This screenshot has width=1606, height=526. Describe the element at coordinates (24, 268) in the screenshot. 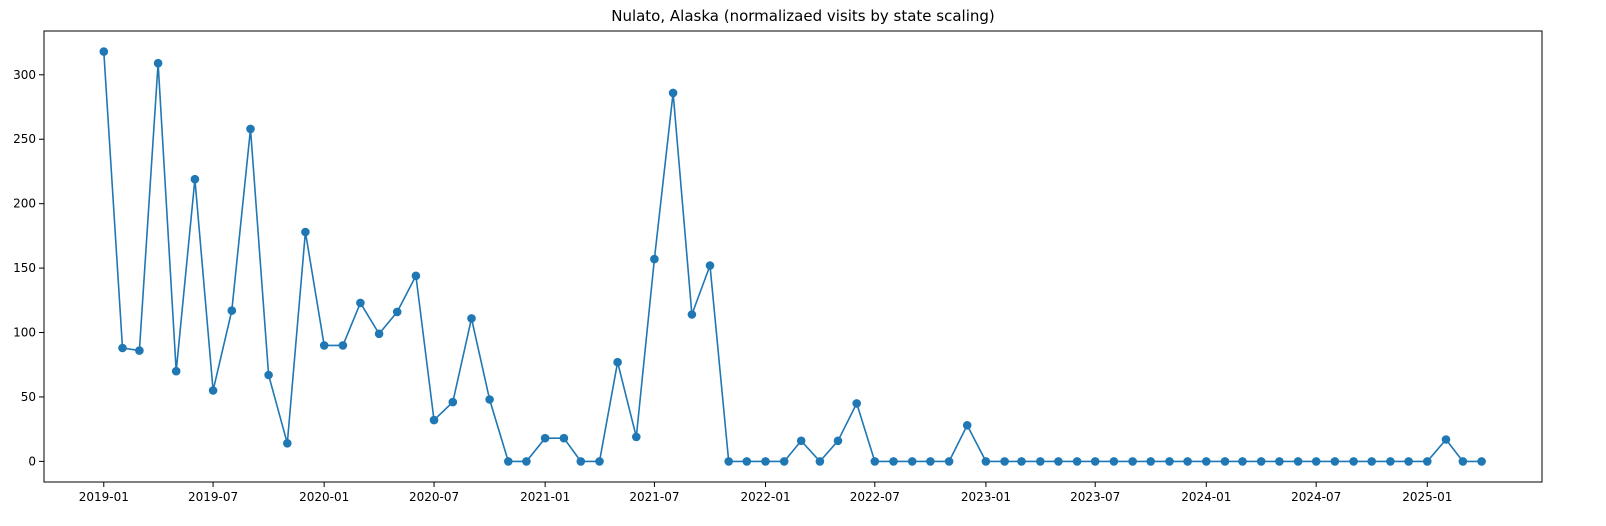

I see `y-tick-label: 150` at that location.